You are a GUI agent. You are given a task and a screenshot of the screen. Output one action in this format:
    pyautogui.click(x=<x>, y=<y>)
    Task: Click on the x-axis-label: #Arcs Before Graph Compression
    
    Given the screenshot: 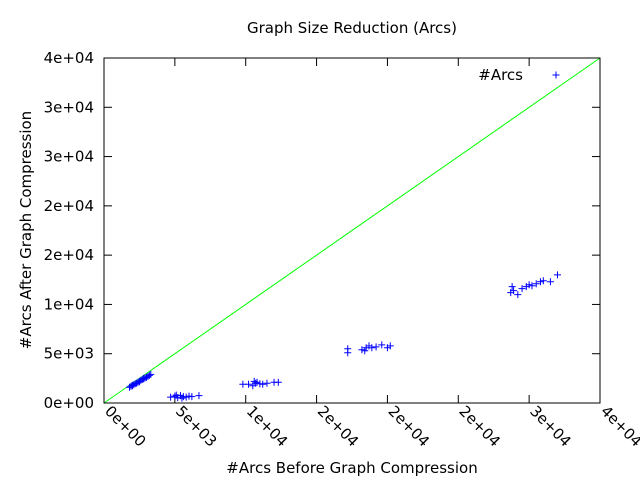 What is the action you would take?
    pyautogui.click(x=351, y=468)
    